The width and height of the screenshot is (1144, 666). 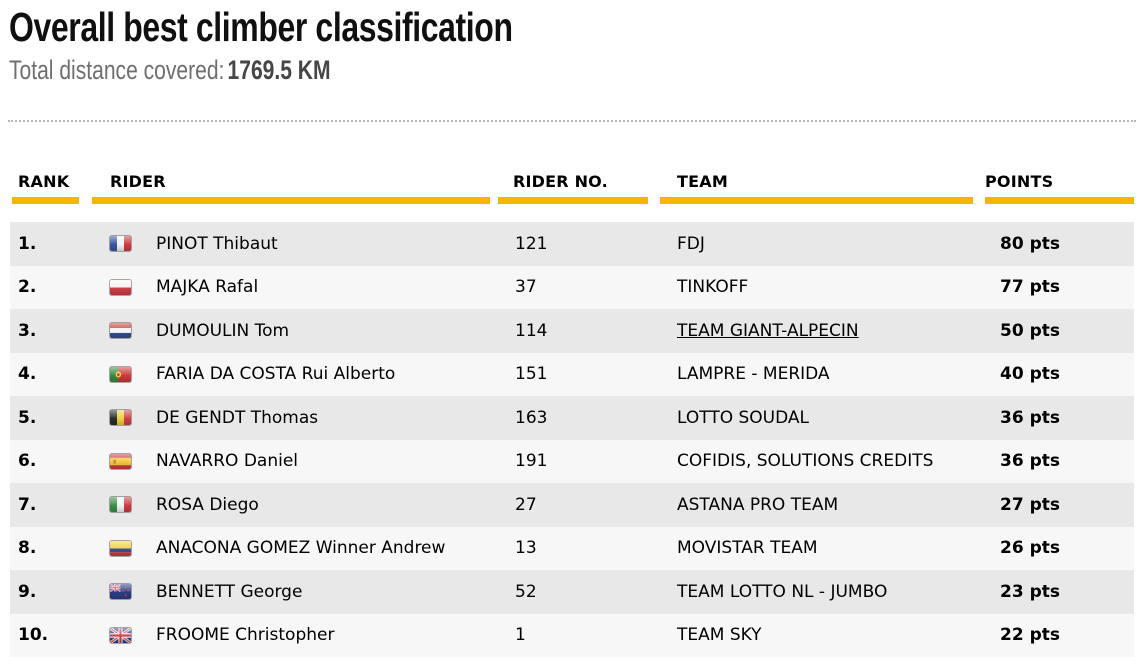 I want to click on rank-cell: 4., so click(x=27, y=374).